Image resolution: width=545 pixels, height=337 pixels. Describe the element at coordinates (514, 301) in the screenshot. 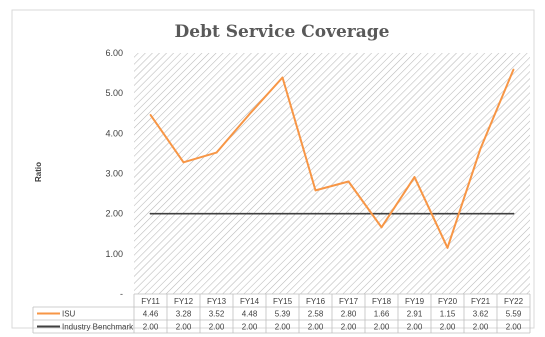

I see `x-tick-label: FY22` at that location.